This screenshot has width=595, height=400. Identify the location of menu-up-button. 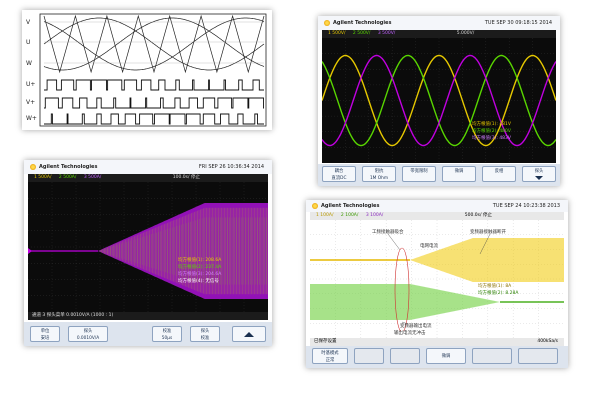
(249, 334).